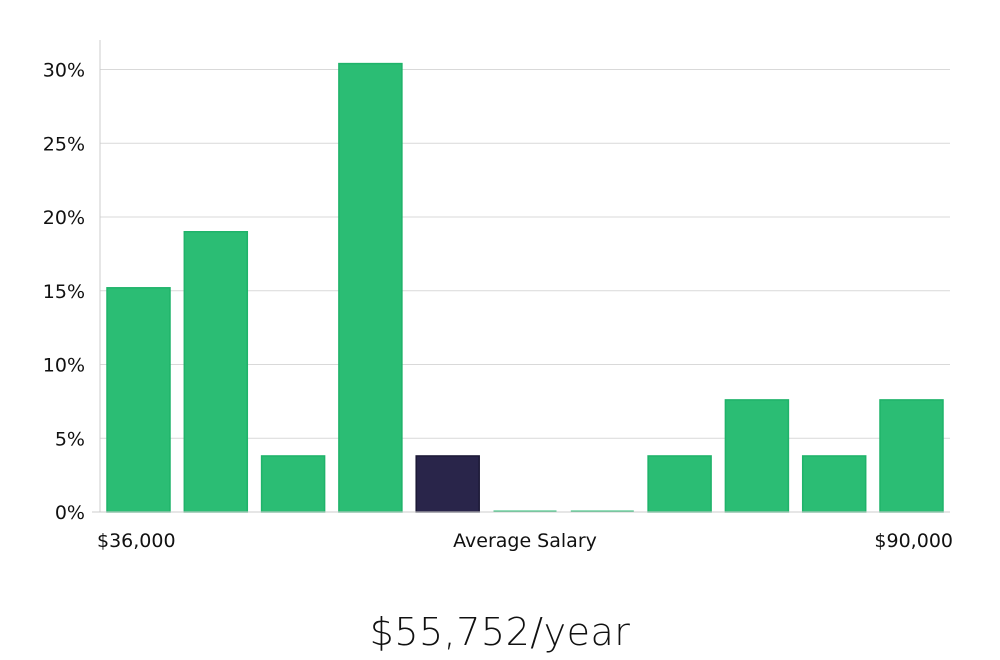  Describe the element at coordinates (64, 366) in the screenshot. I see `y-tick-label: 10%` at that location.